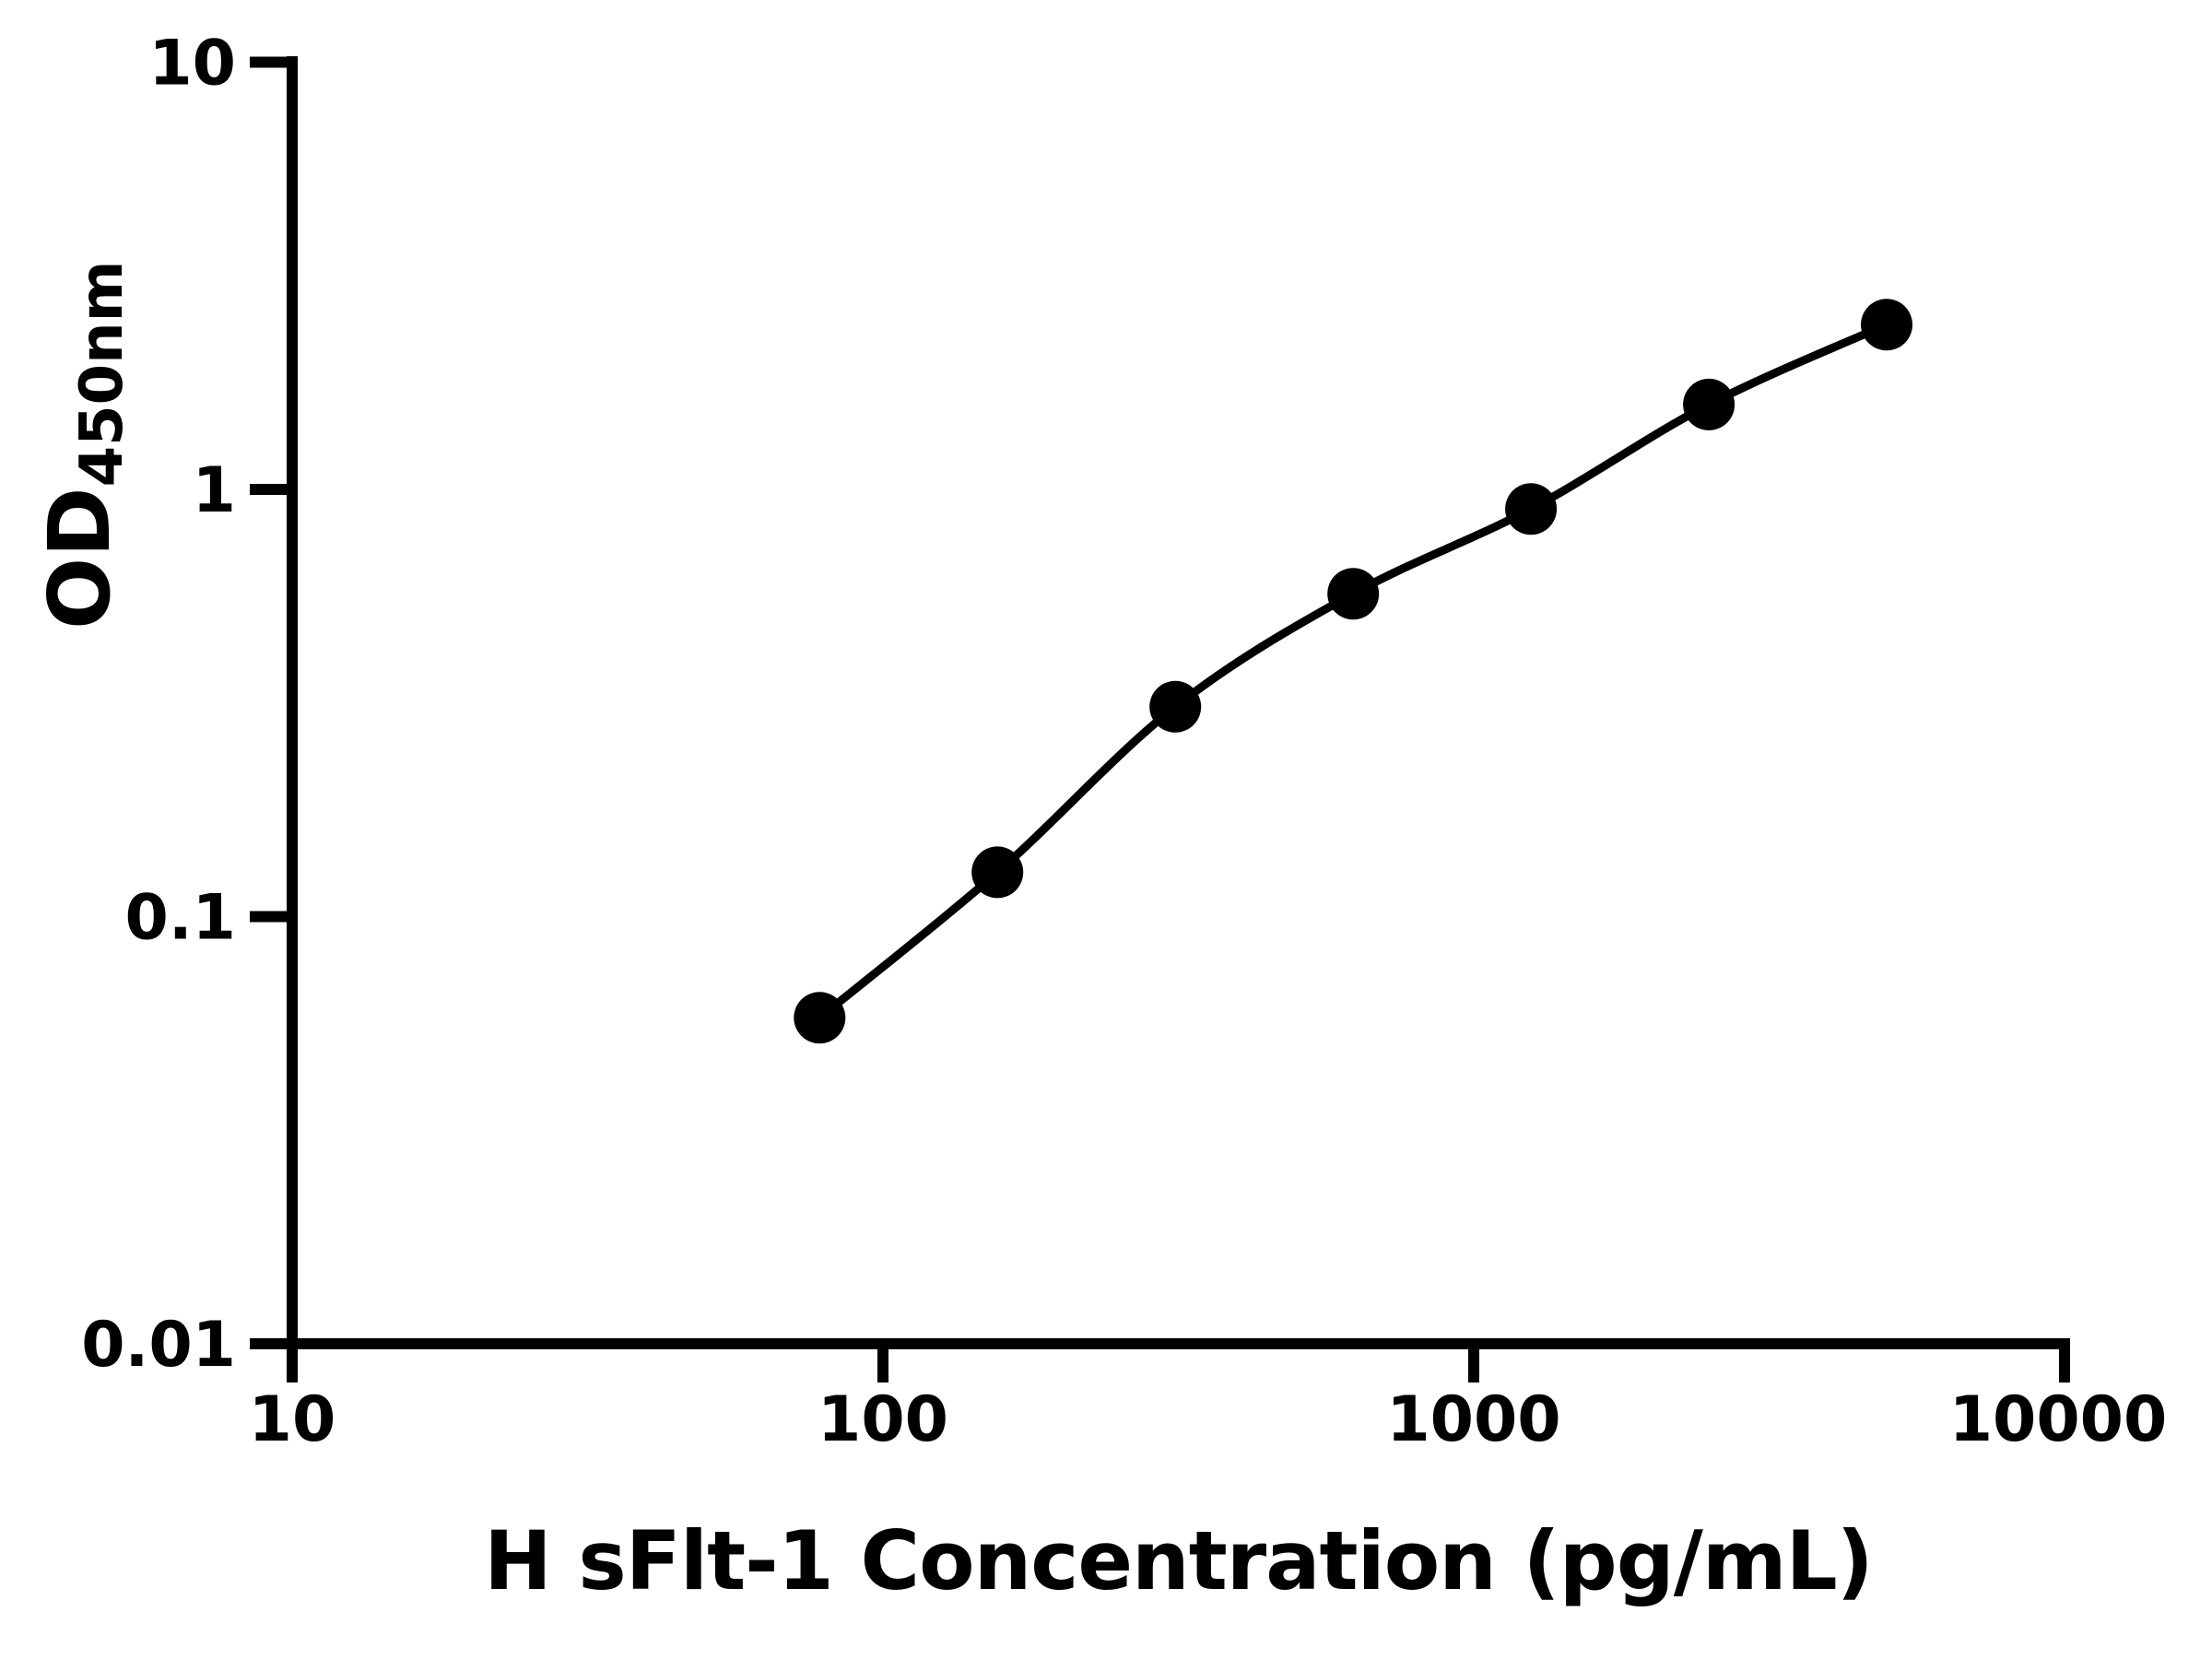  I want to click on x-tick-label-100: 100, so click(883, 1419).